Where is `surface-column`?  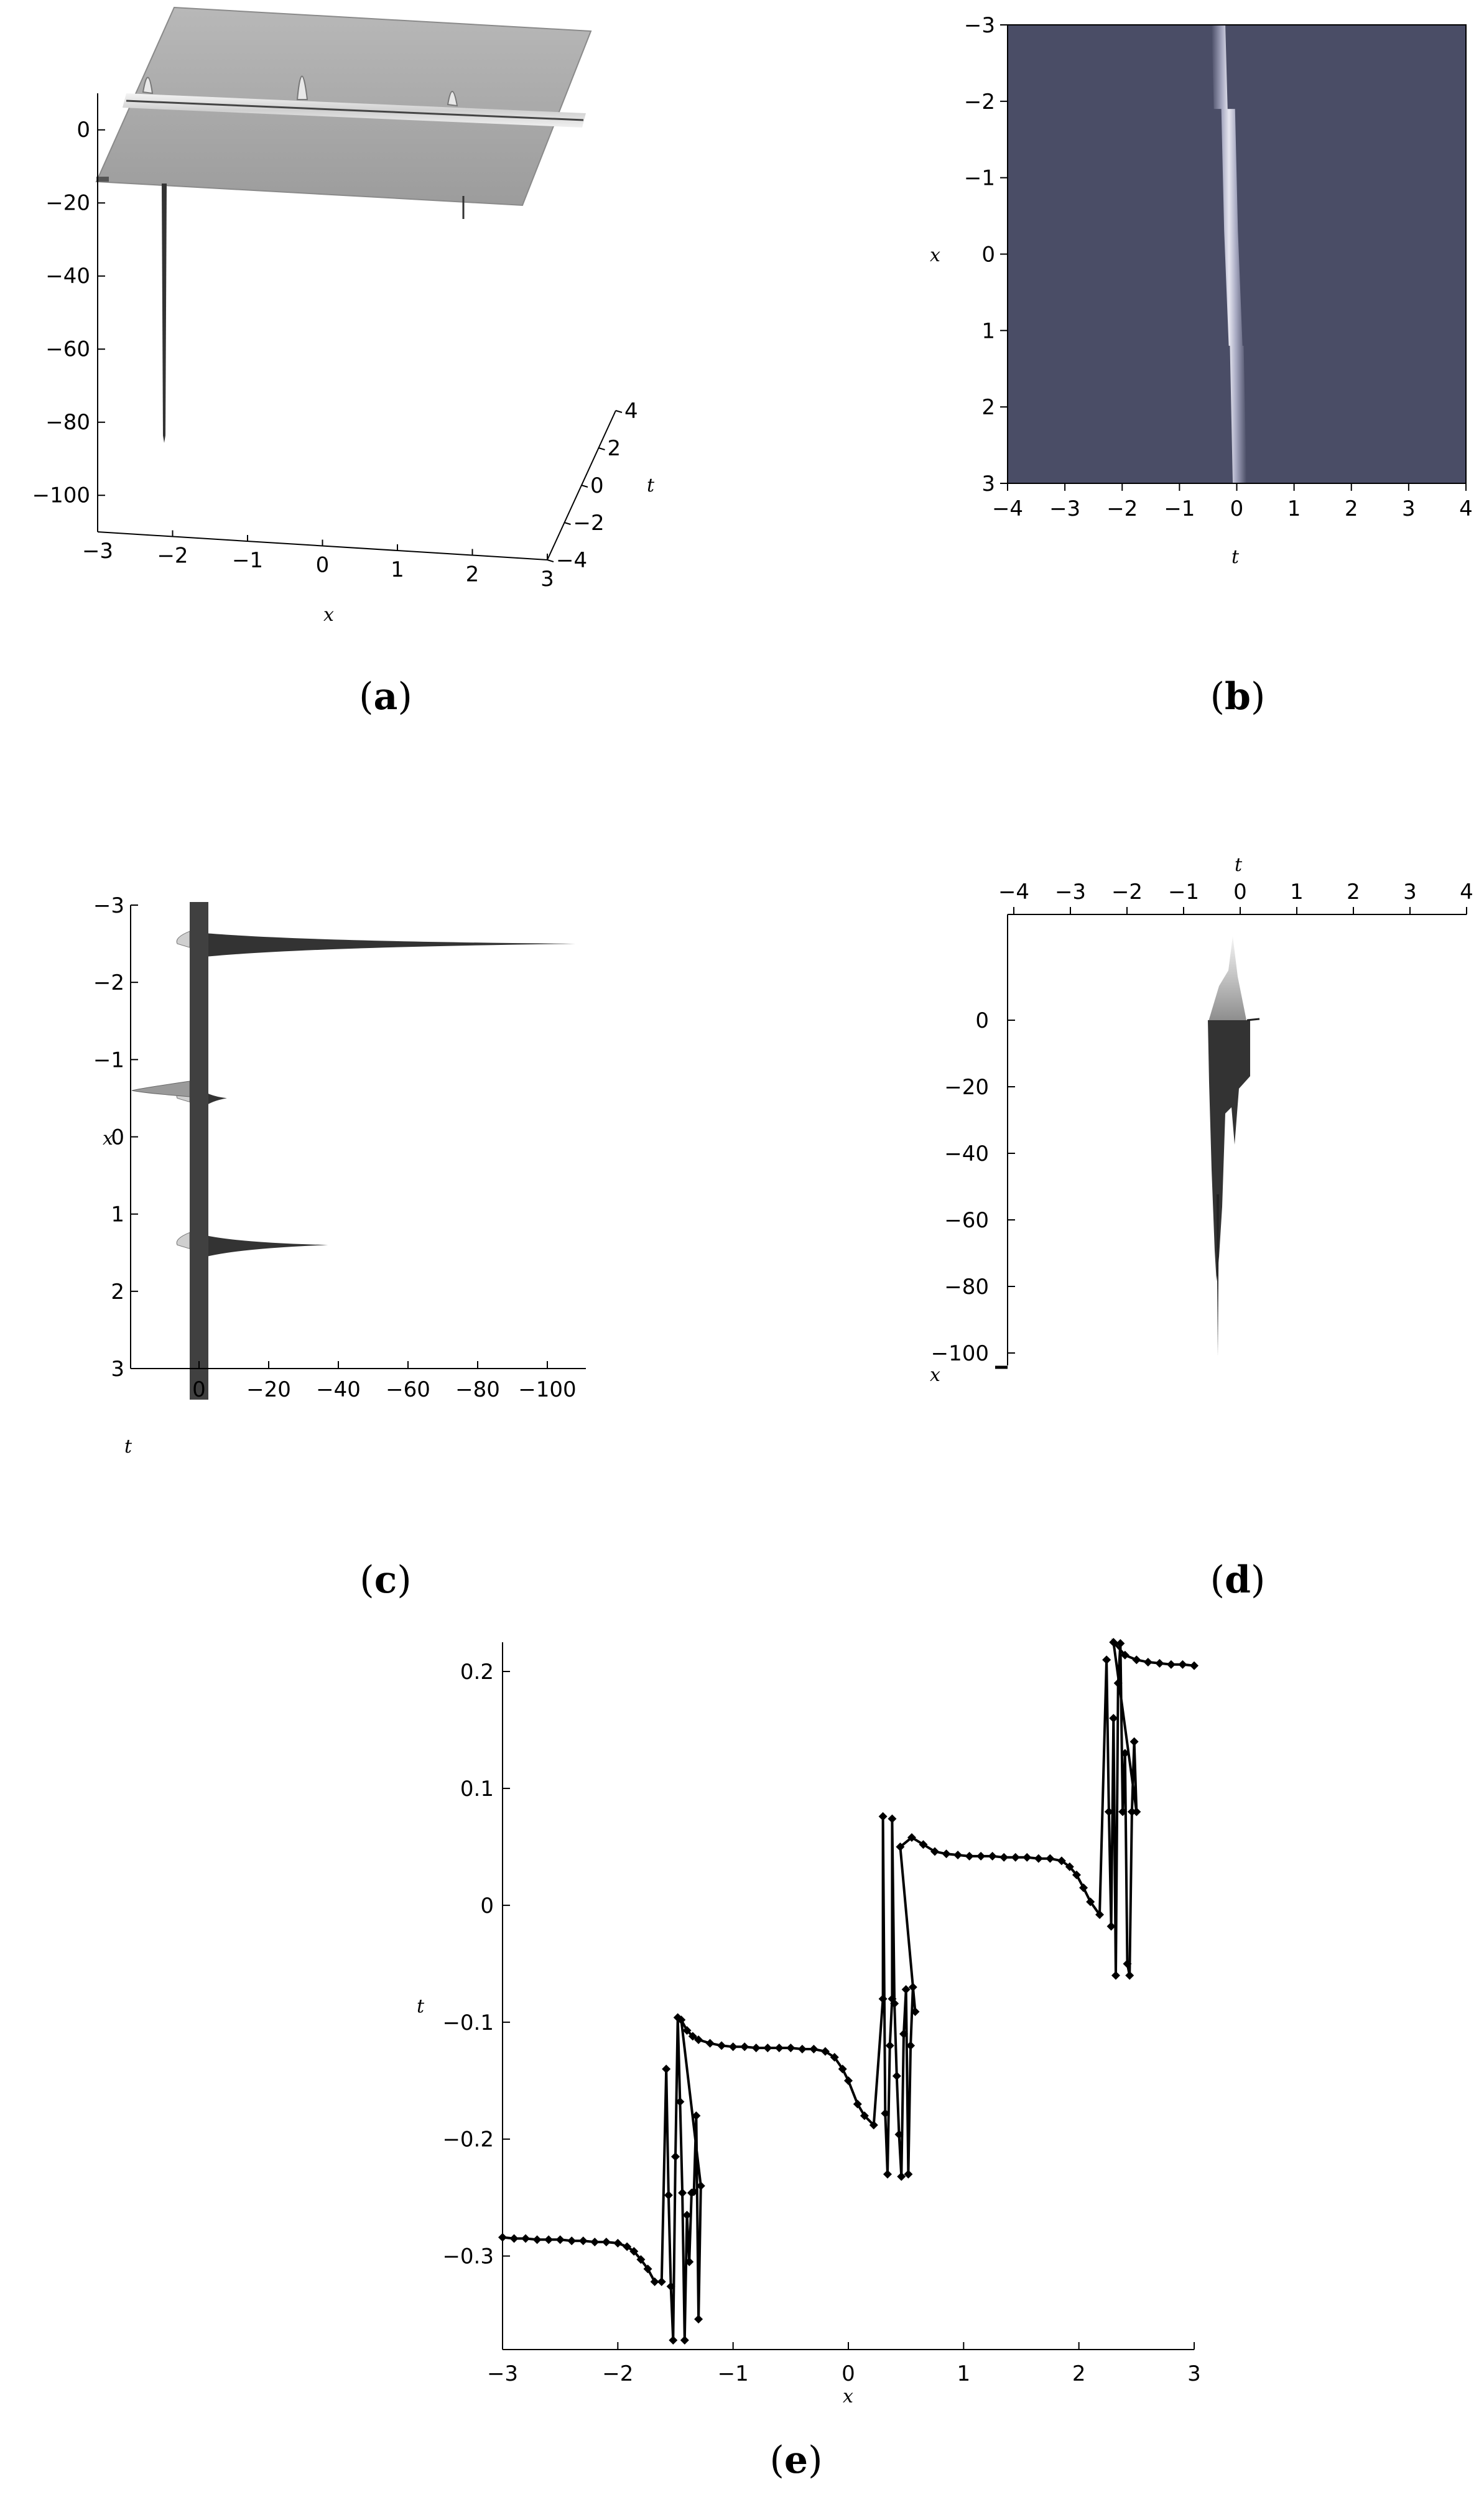 surface-column is located at coordinates (199, 1151).